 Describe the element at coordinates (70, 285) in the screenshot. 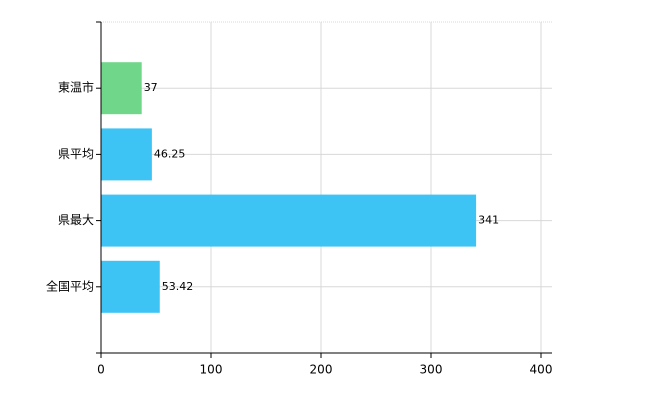

I see `y-tick-label: 全国平均` at that location.